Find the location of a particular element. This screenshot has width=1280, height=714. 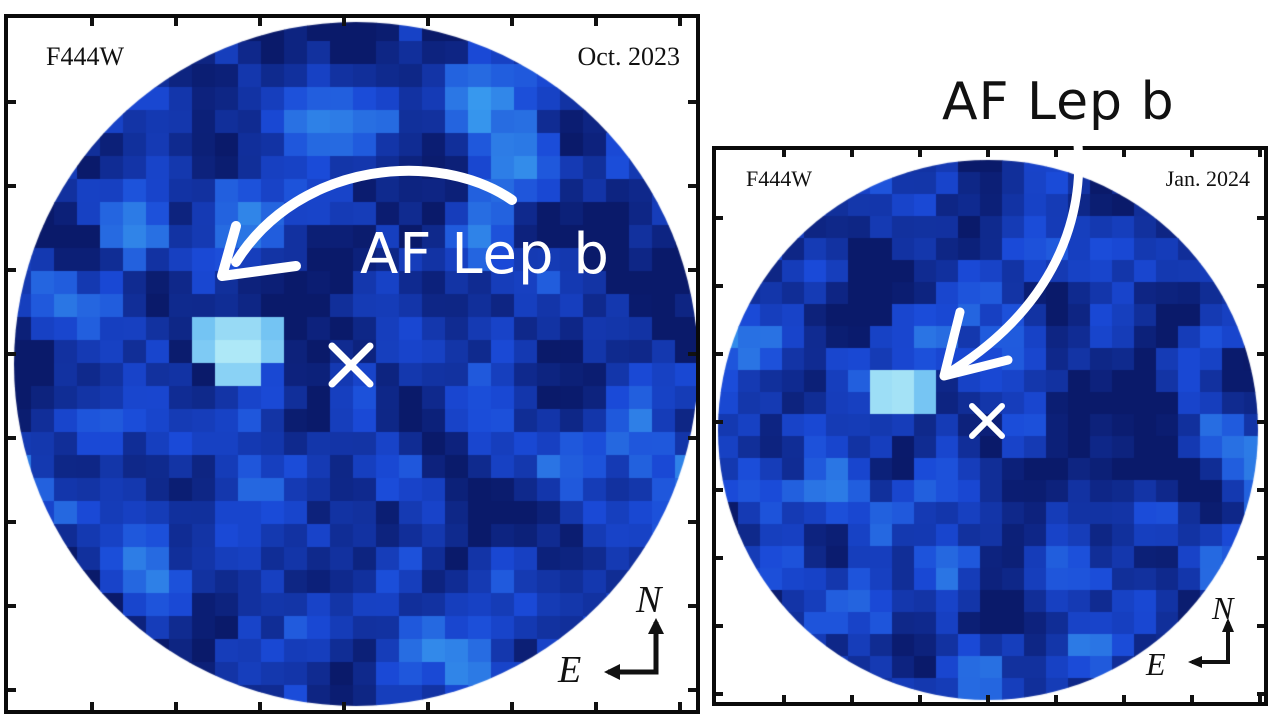

date-label: Oct. 2023 is located at coordinates (628, 56).